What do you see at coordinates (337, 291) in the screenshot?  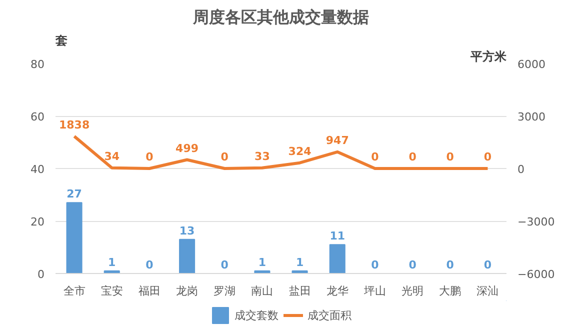 I see `x-tick-label: 龙华` at bounding box center [337, 291].